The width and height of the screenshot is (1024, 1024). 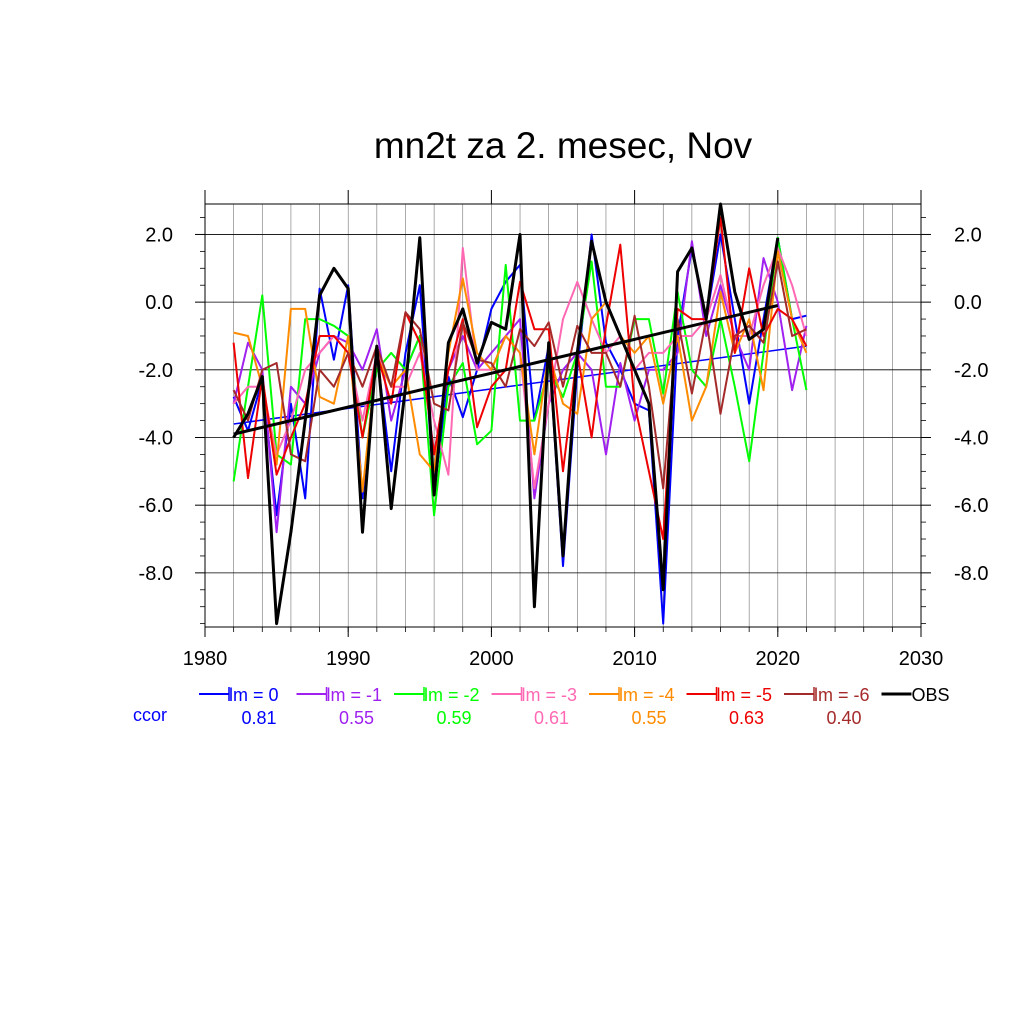 What do you see at coordinates (506, 370) in the screenshot?
I see `trend-line` at bounding box center [506, 370].